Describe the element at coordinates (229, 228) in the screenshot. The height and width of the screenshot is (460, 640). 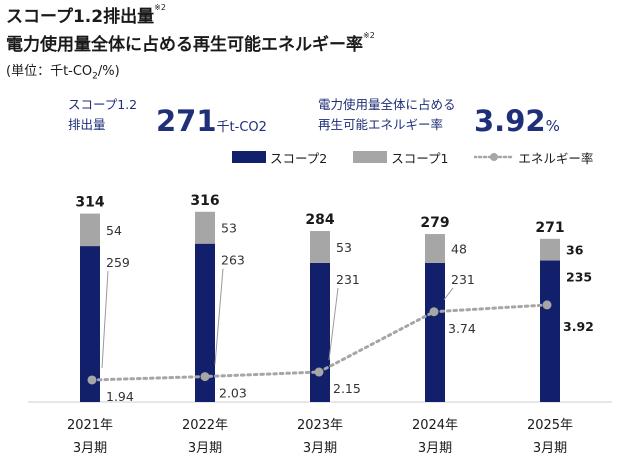
I see `scope1-label-1: 53` at that location.